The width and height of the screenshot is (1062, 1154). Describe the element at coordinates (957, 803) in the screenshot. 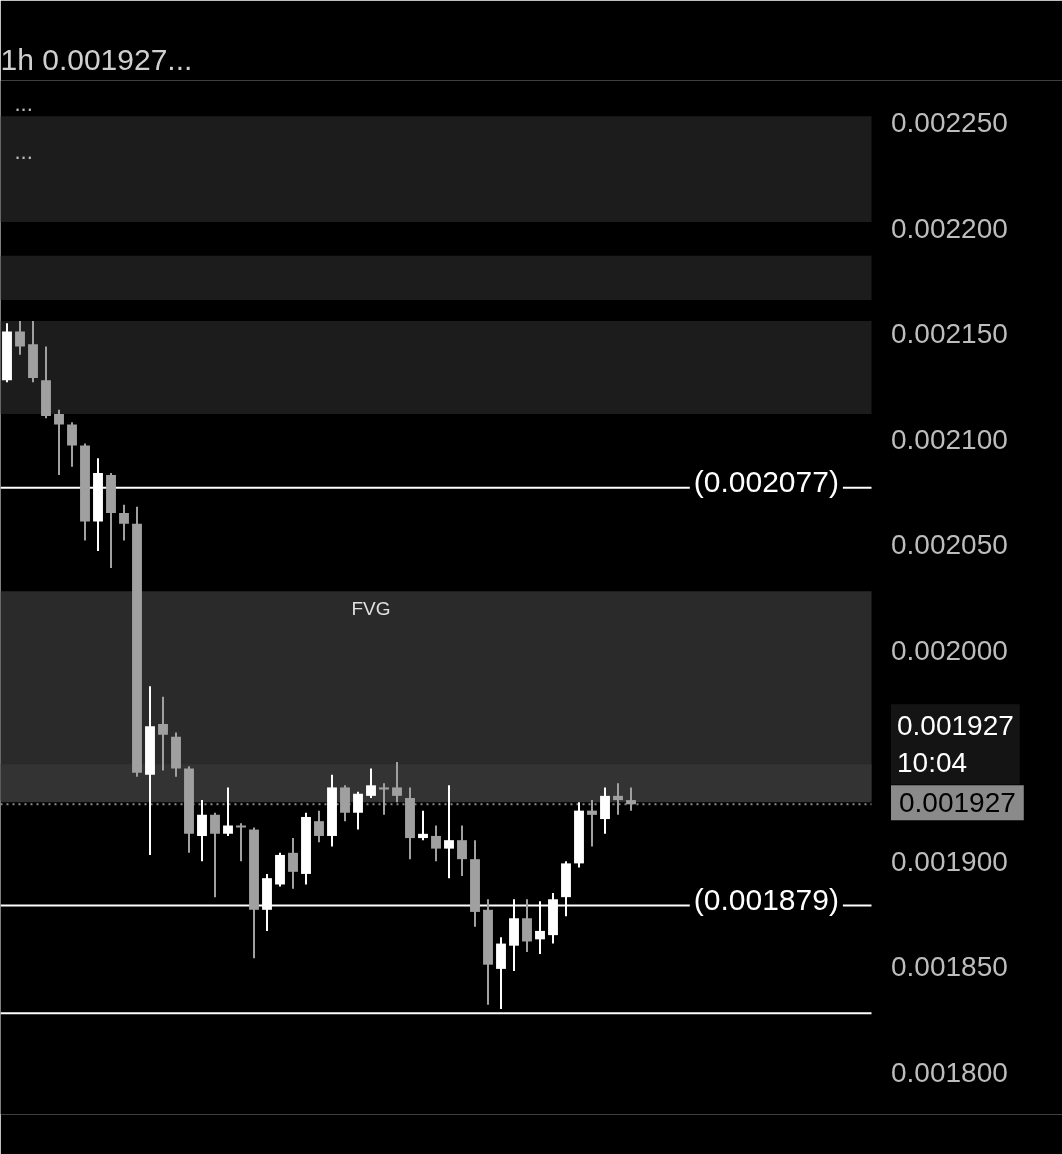

I see `ref-line-label: 0.001927` at that location.